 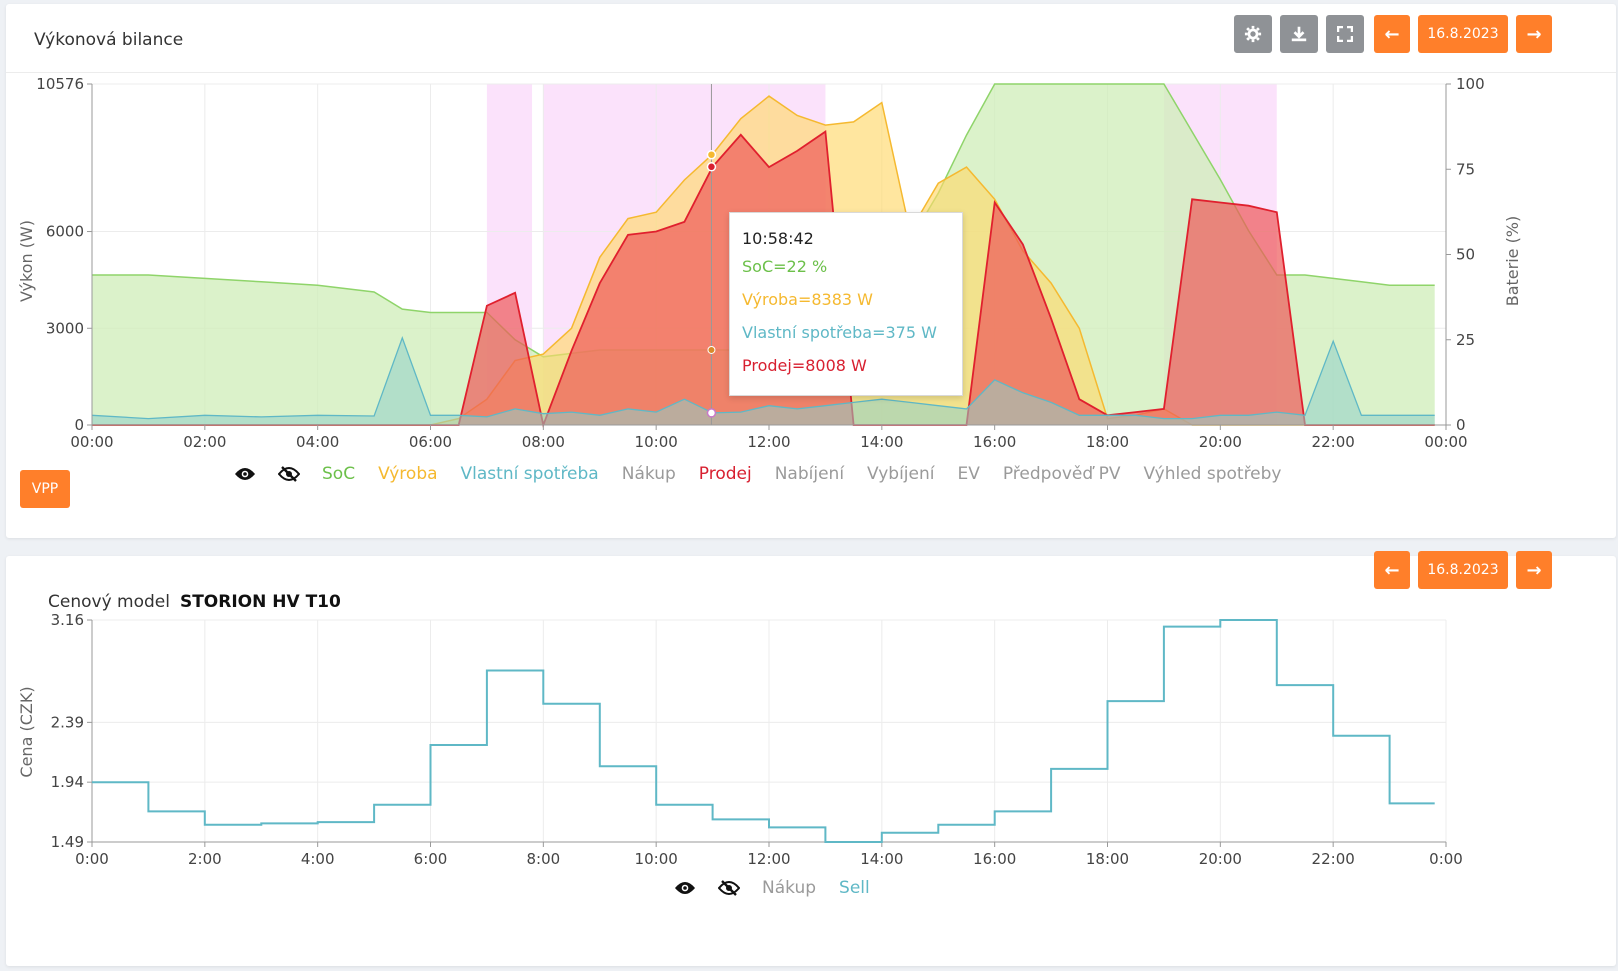 What do you see at coordinates (543, 442) in the screenshot?
I see `x-tick-label: 08:00` at bounding box center [543, 442].